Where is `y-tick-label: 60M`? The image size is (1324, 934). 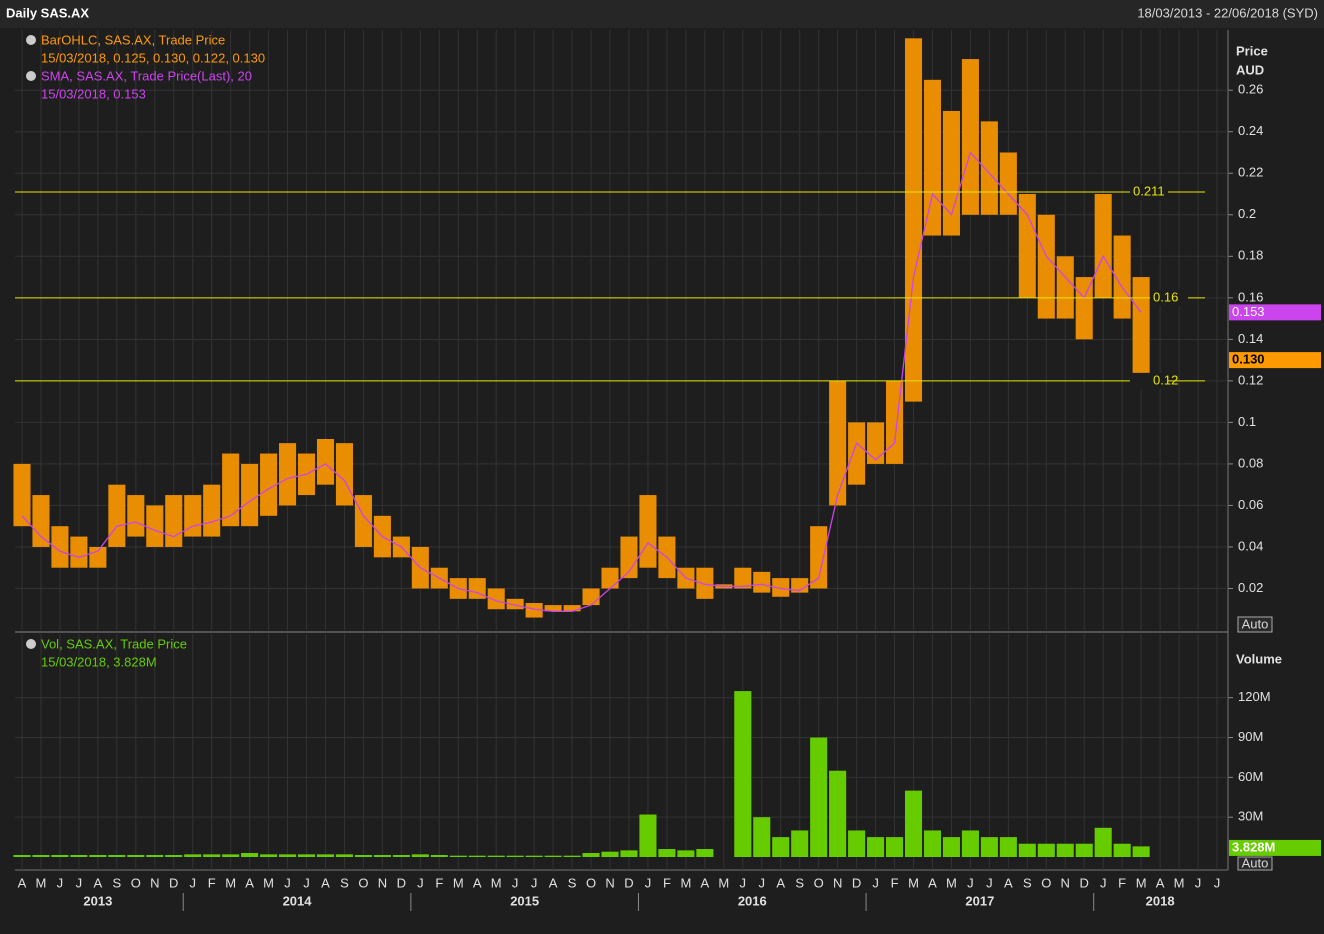 y-tick-label: 60M is located at coordinates (1250, 776).